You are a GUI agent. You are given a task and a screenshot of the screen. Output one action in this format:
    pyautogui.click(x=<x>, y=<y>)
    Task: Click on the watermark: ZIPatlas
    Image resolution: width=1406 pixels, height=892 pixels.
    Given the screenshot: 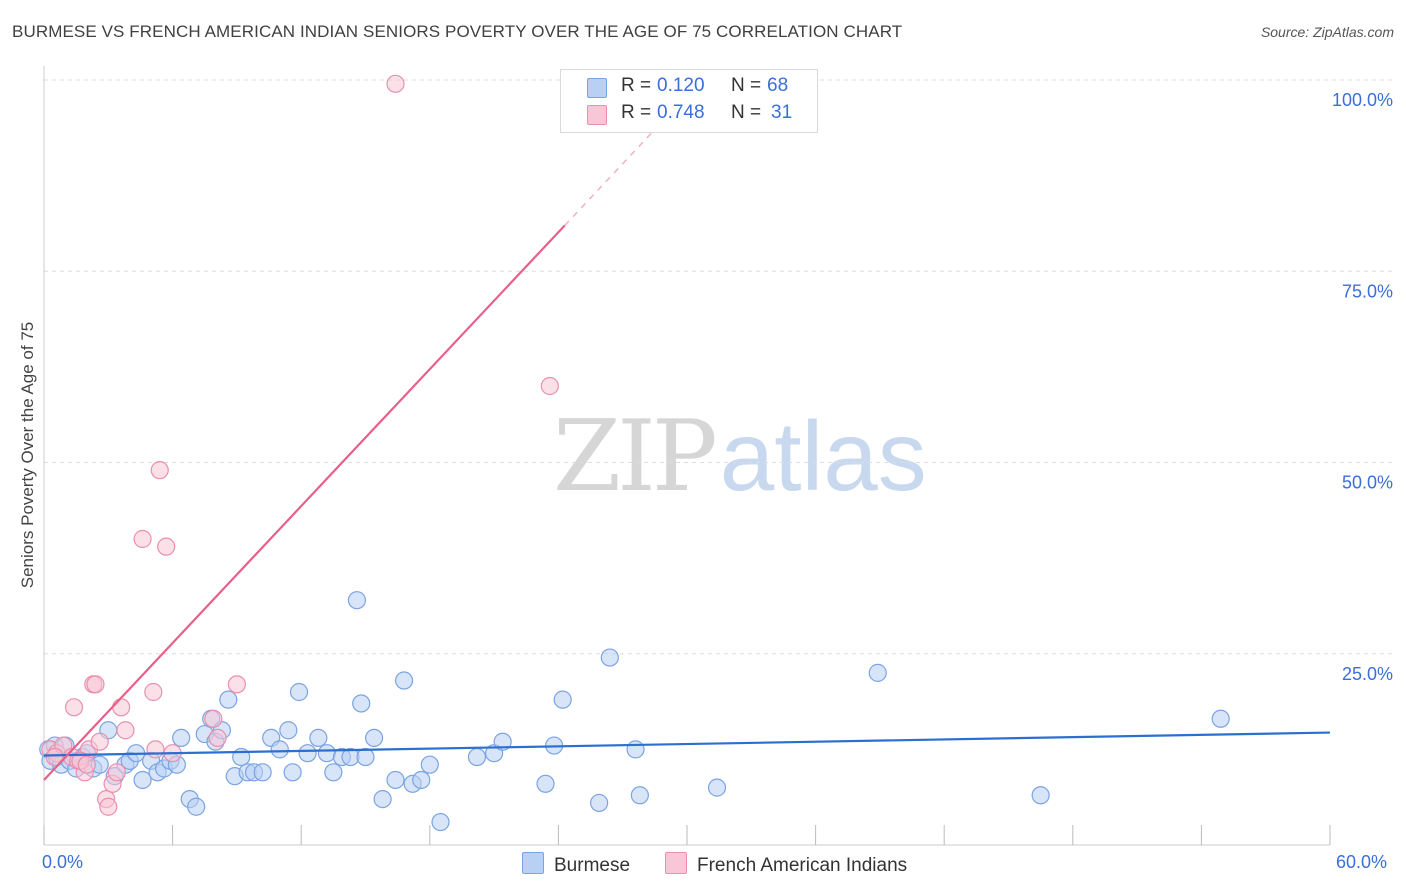 What is the action you would take?
    pyautogui.click(x=740, y=457)
    